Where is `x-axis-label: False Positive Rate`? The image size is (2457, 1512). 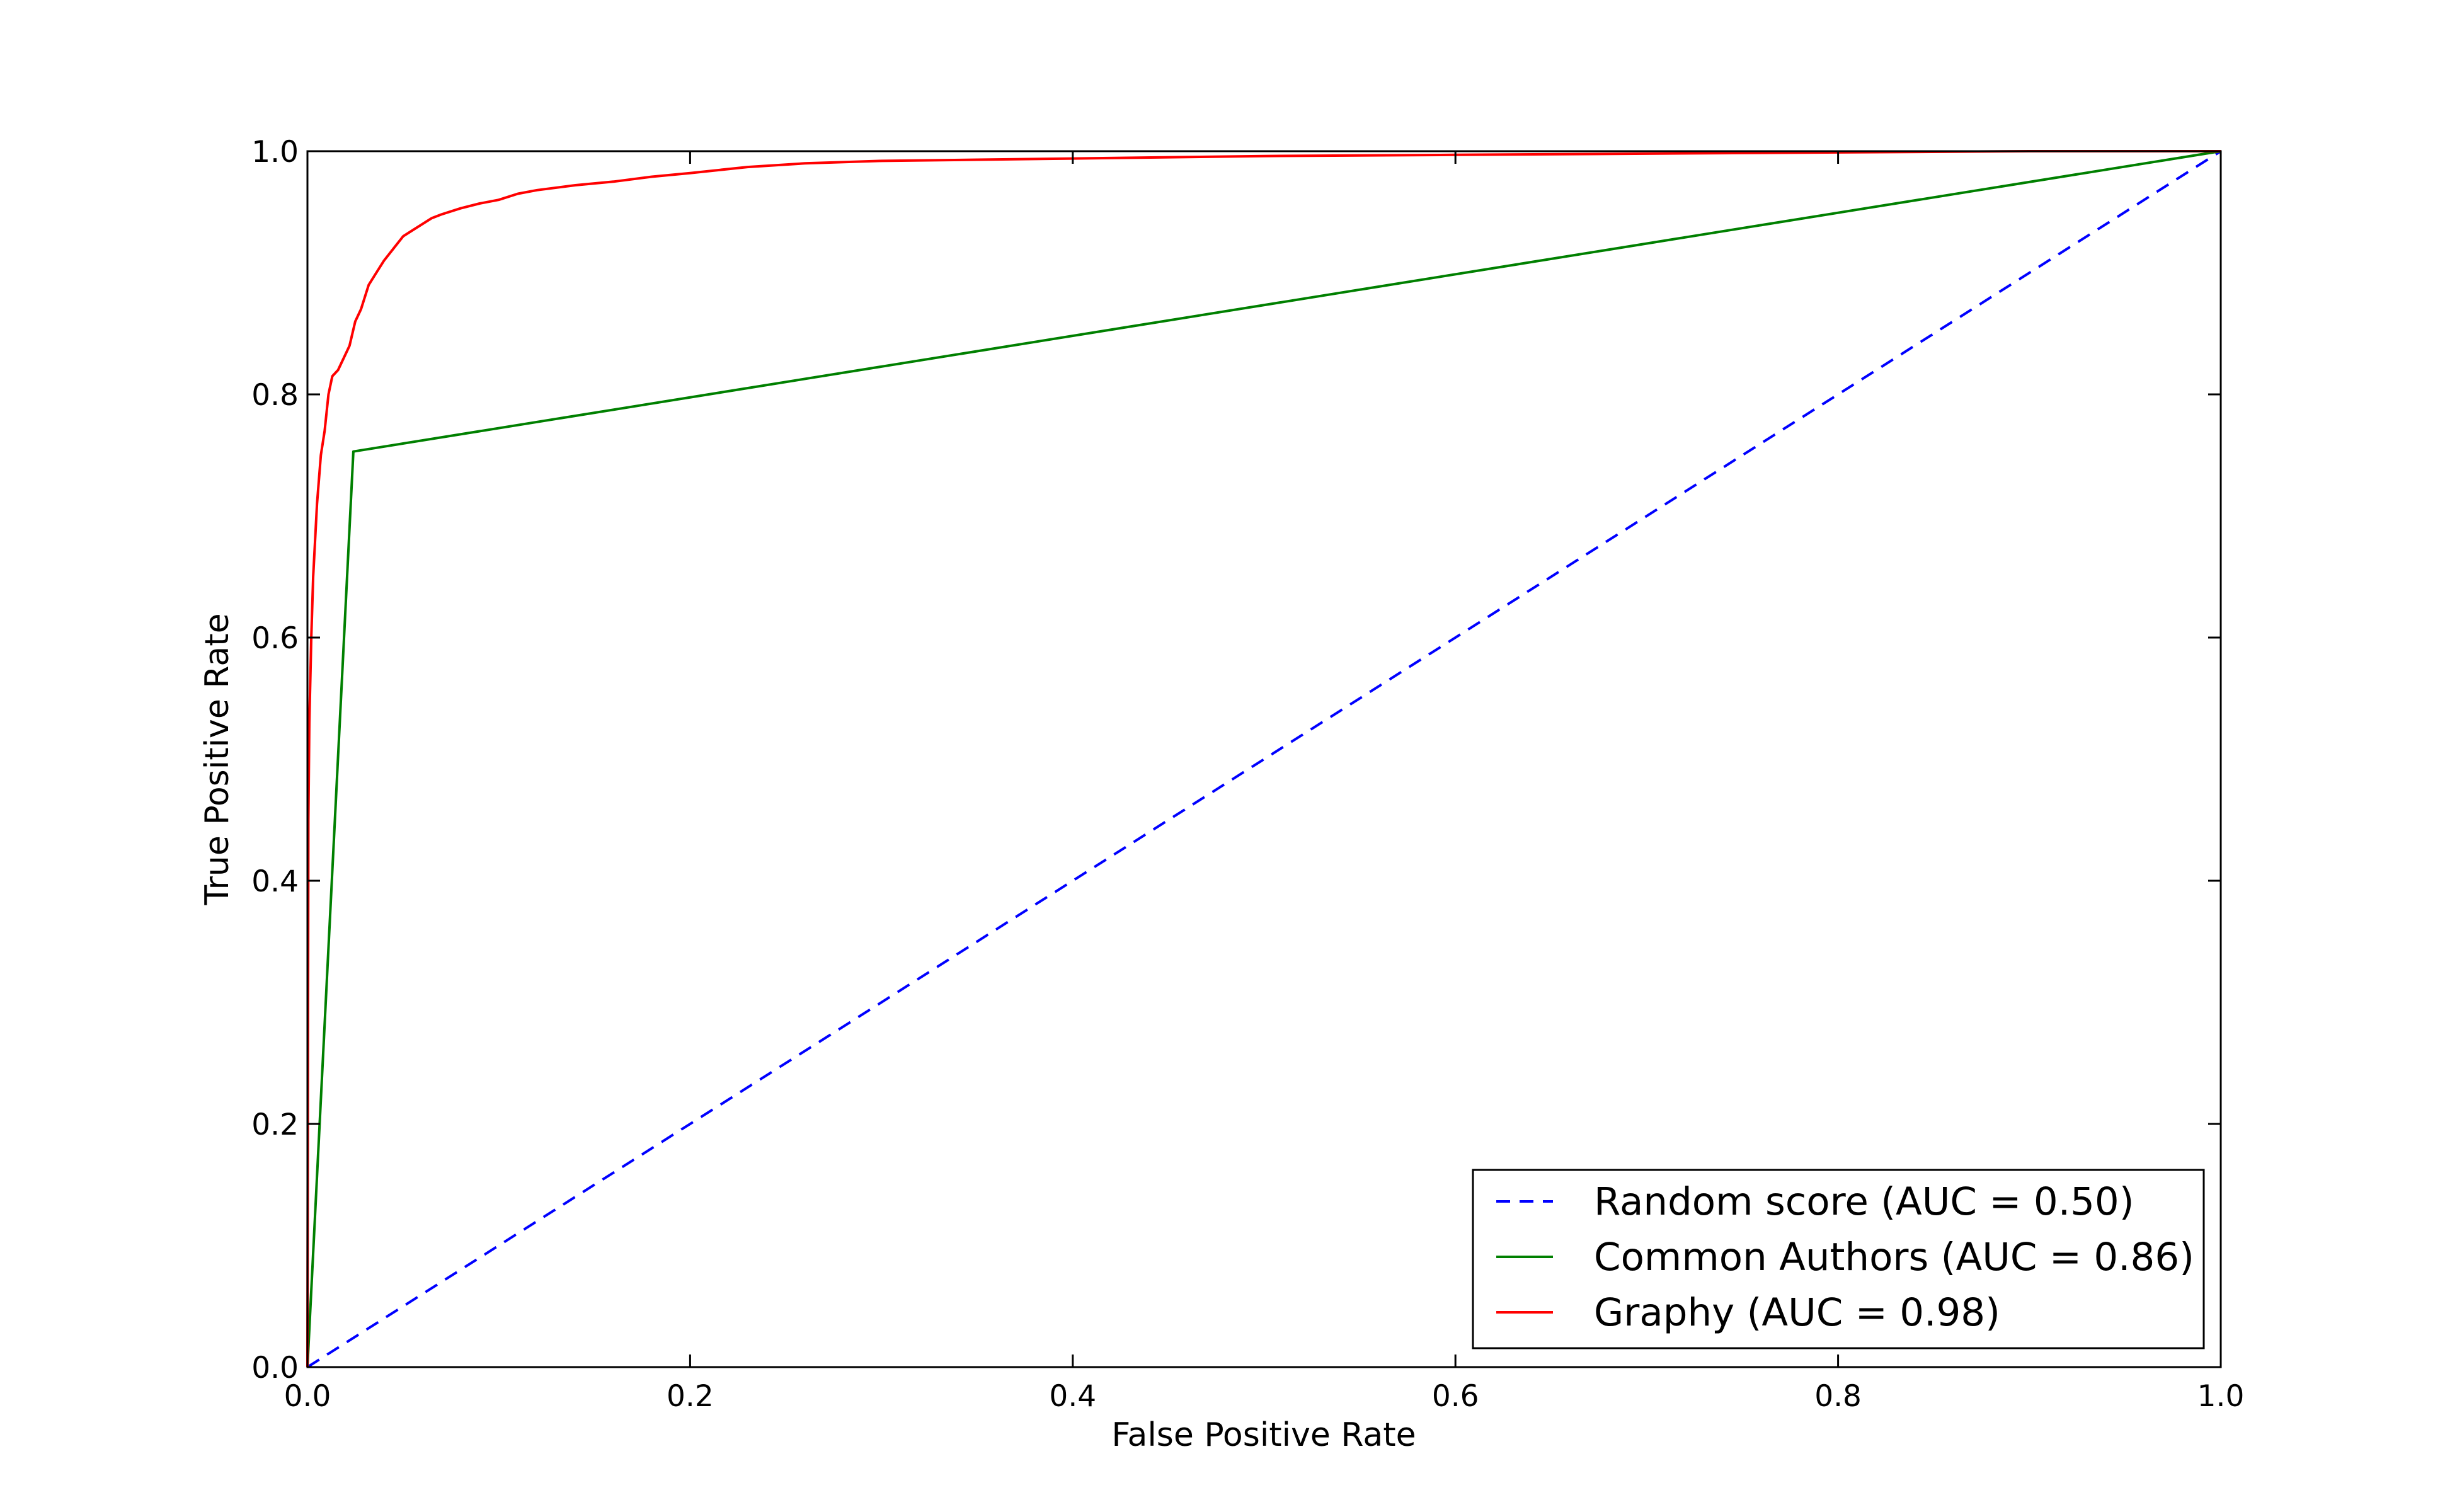
x-axis-label: False Positive Rate is located at coordinates (1263, 1435).